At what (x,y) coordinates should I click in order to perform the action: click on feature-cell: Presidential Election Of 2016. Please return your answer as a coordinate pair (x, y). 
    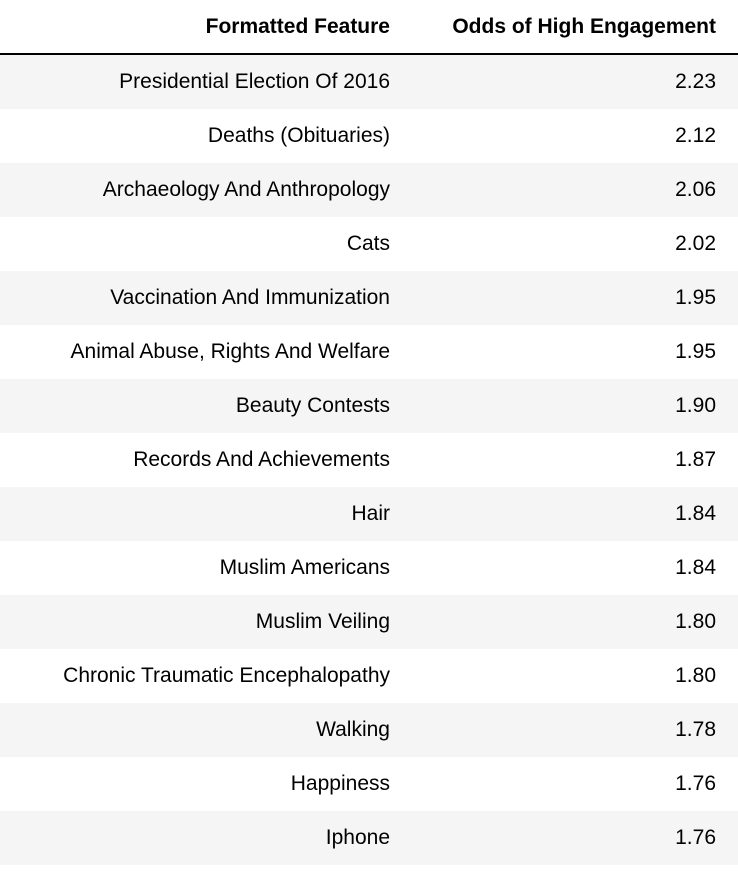
    Looking at the image, I should click on (201, 81).